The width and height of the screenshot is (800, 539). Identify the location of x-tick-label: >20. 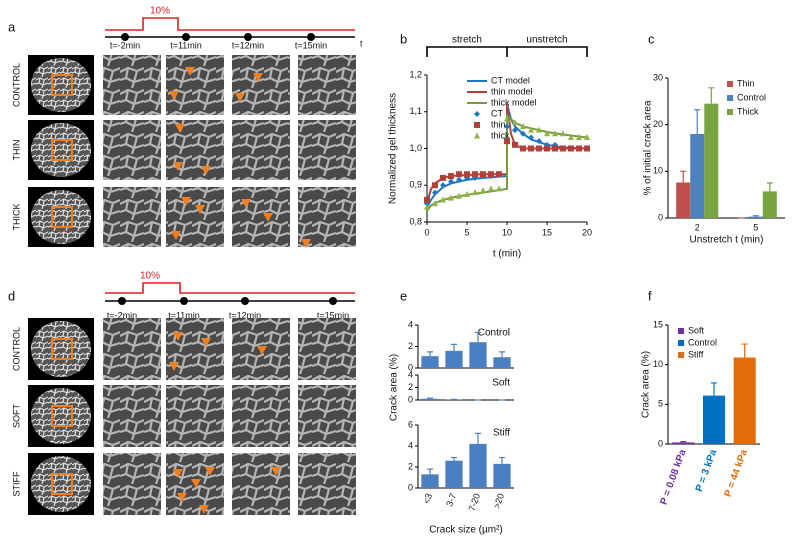
(498, 501).